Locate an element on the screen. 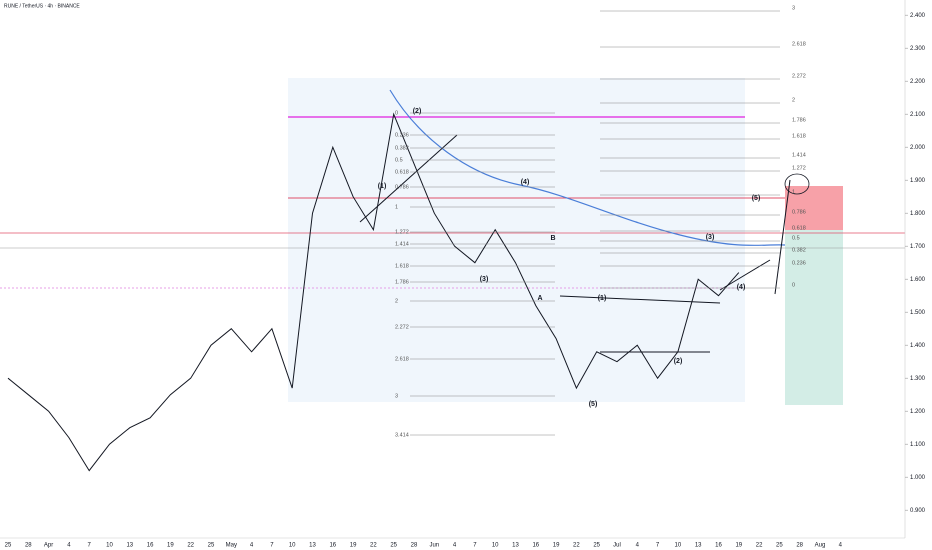 The image size is (932, 550). y-tick-label: 1.100 is located at coordinates (918, 445).